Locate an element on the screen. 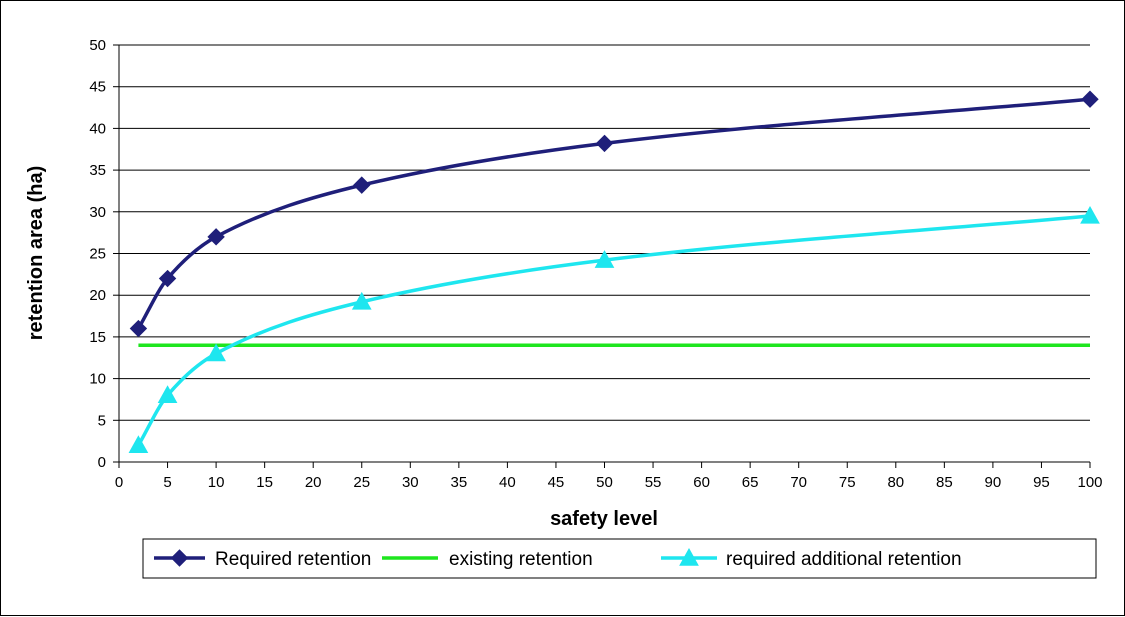  y-tick-label: 20 is located at coordinates (97, 295).